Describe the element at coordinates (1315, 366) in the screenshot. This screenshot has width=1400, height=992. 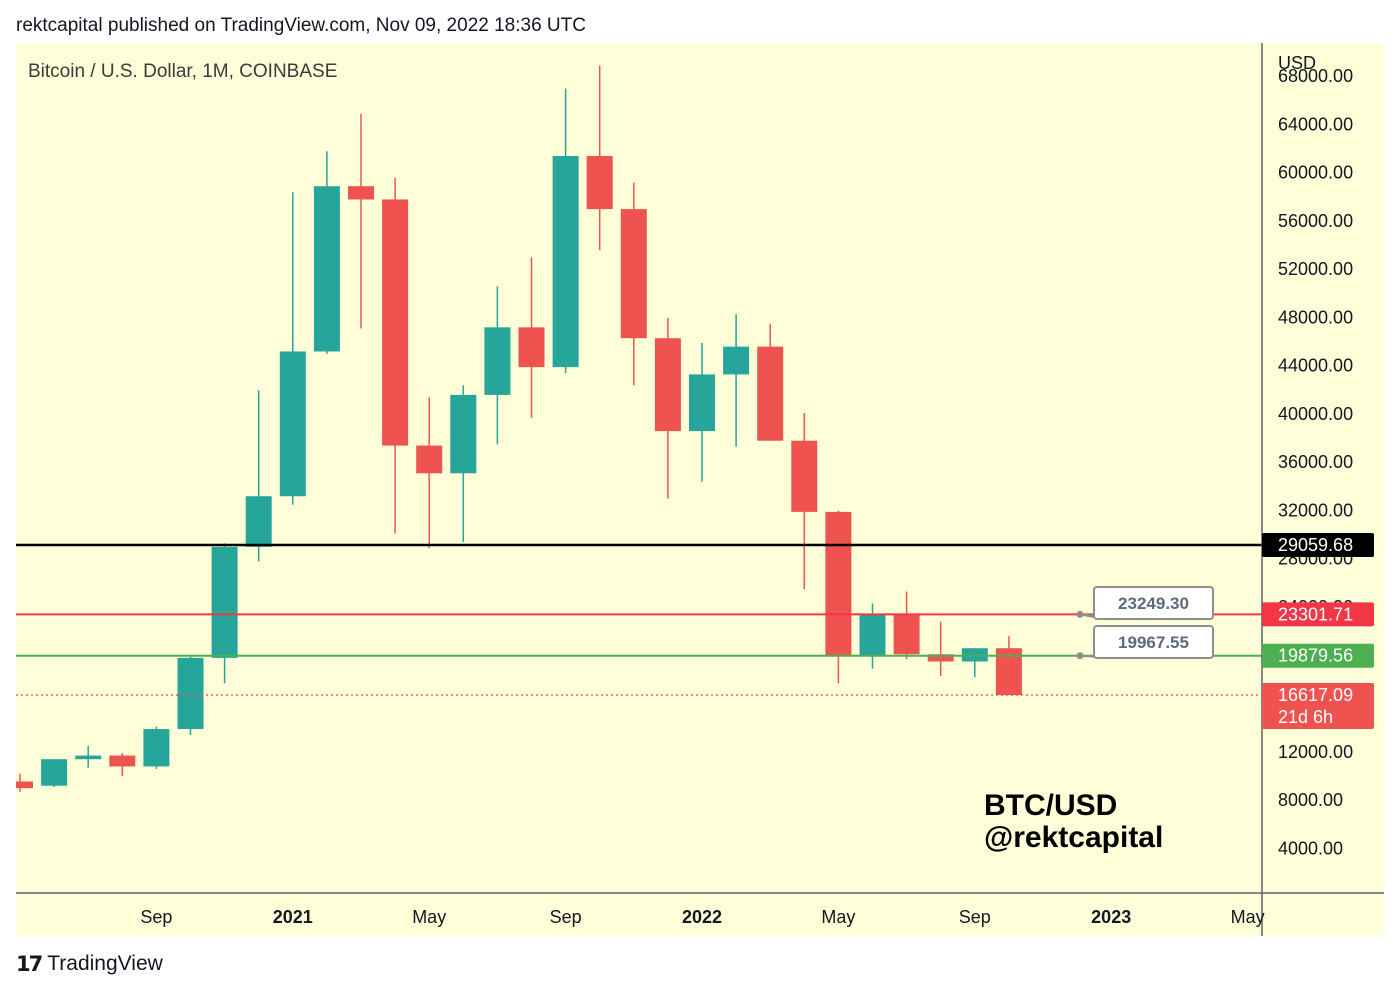
I see `y-tick-label: 44000.00` at that location.